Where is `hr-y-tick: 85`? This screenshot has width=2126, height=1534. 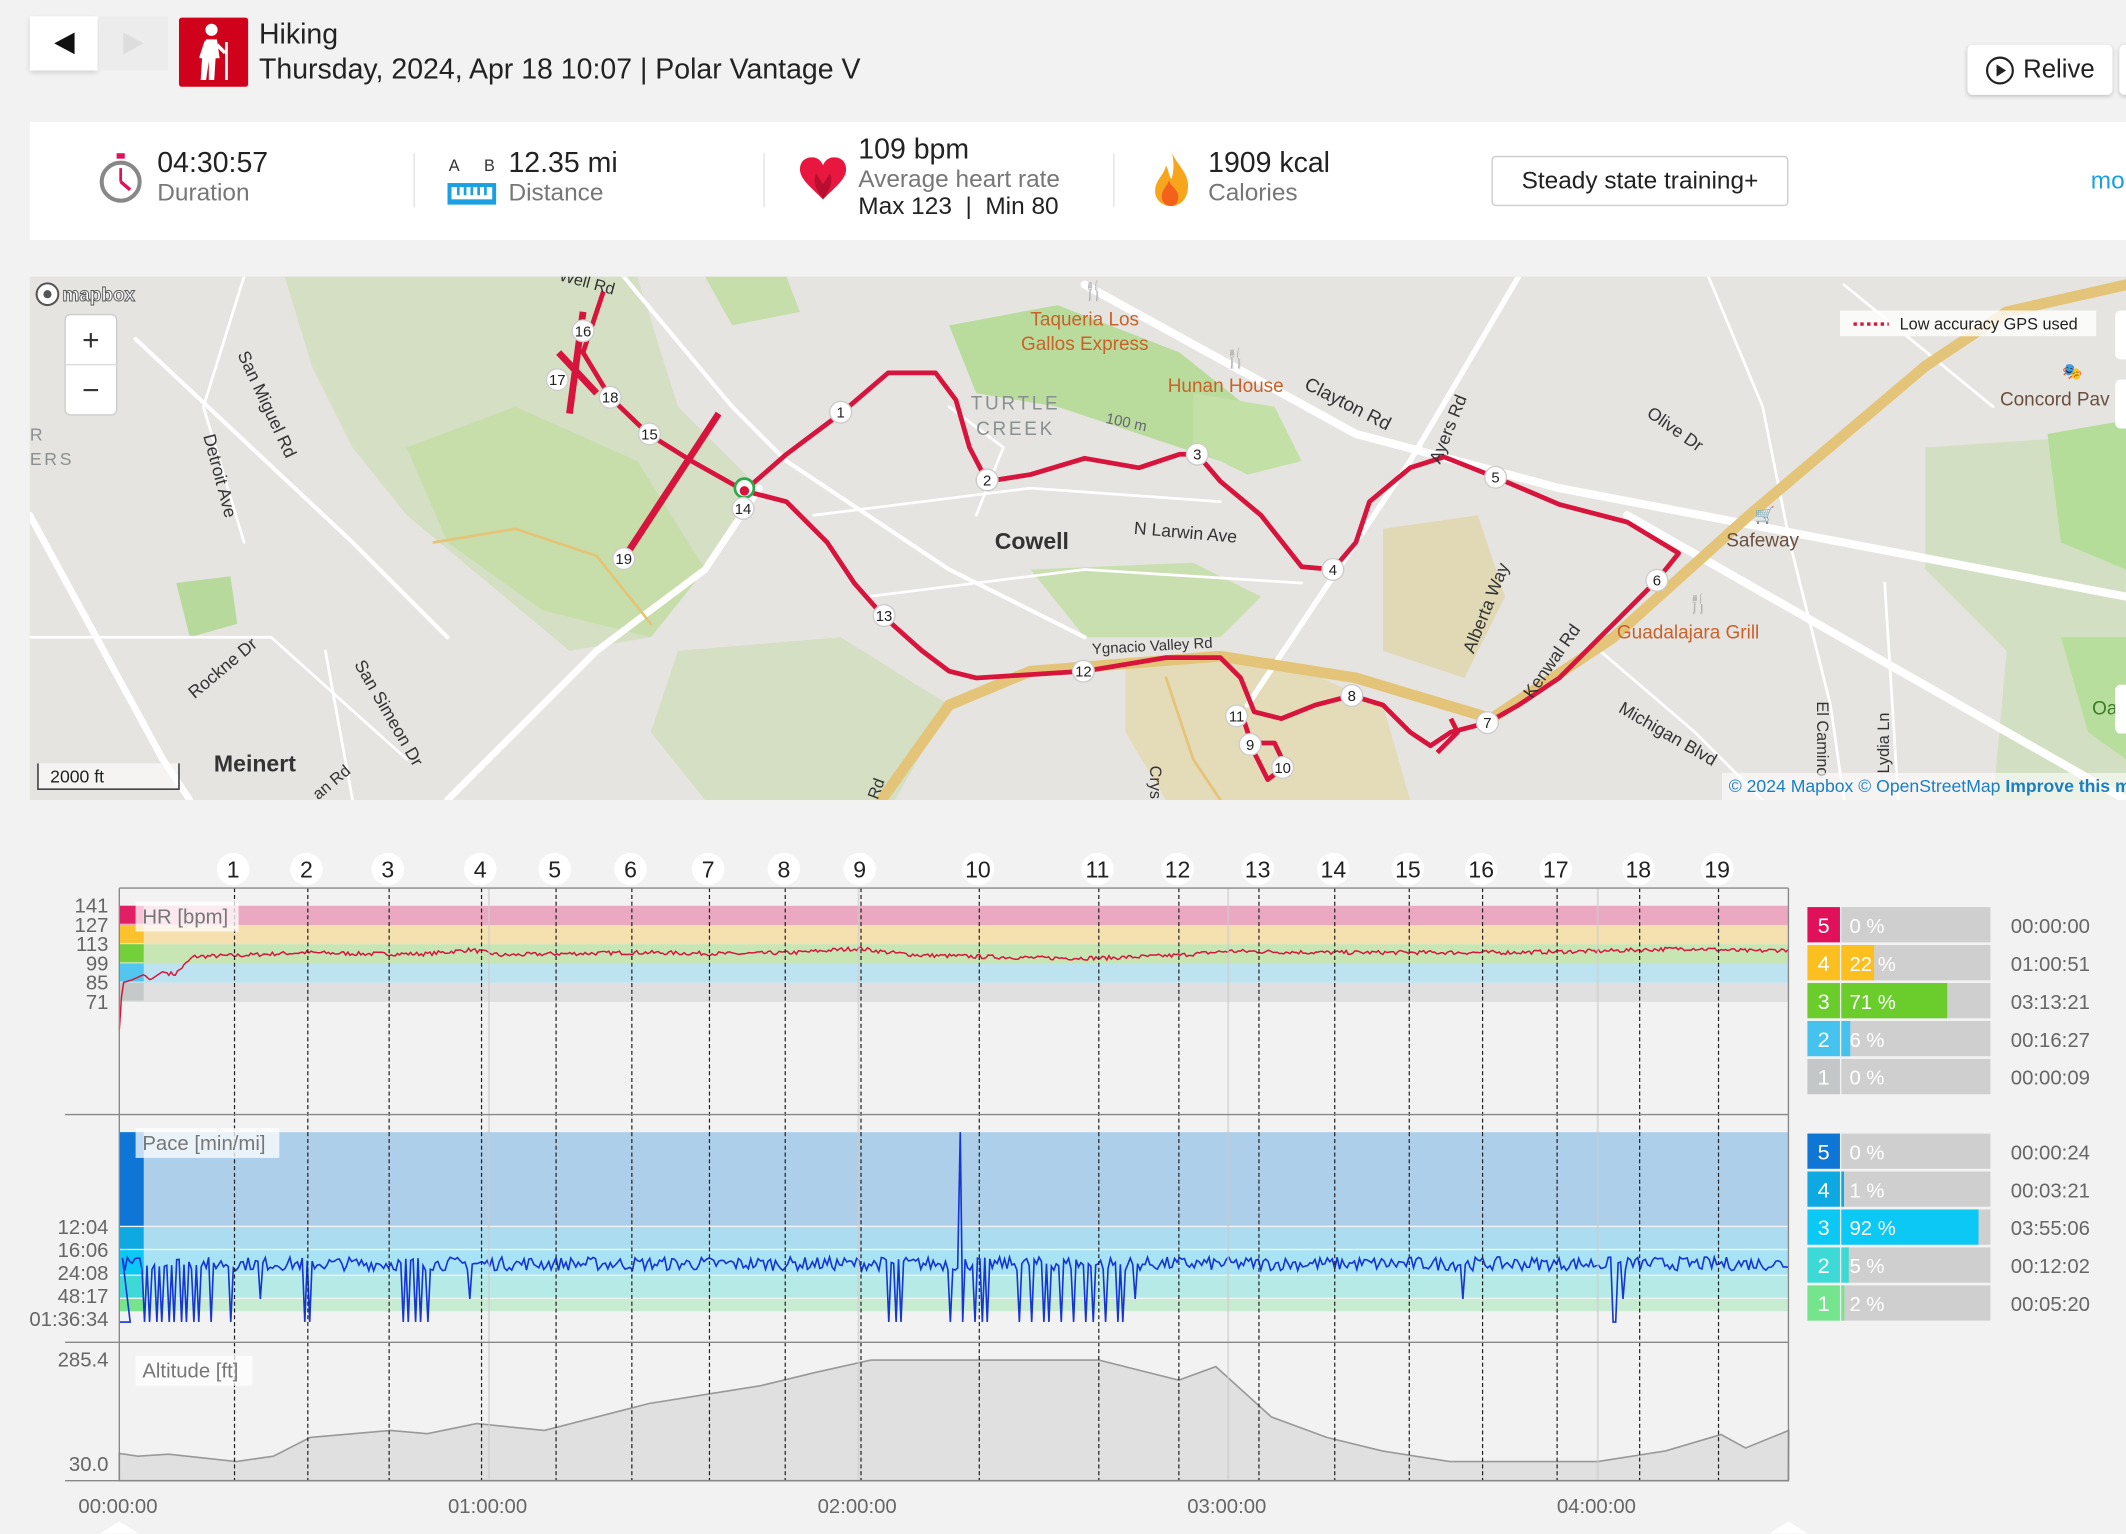 hr-y-tick: 85 is located at coordinates (97, 984).